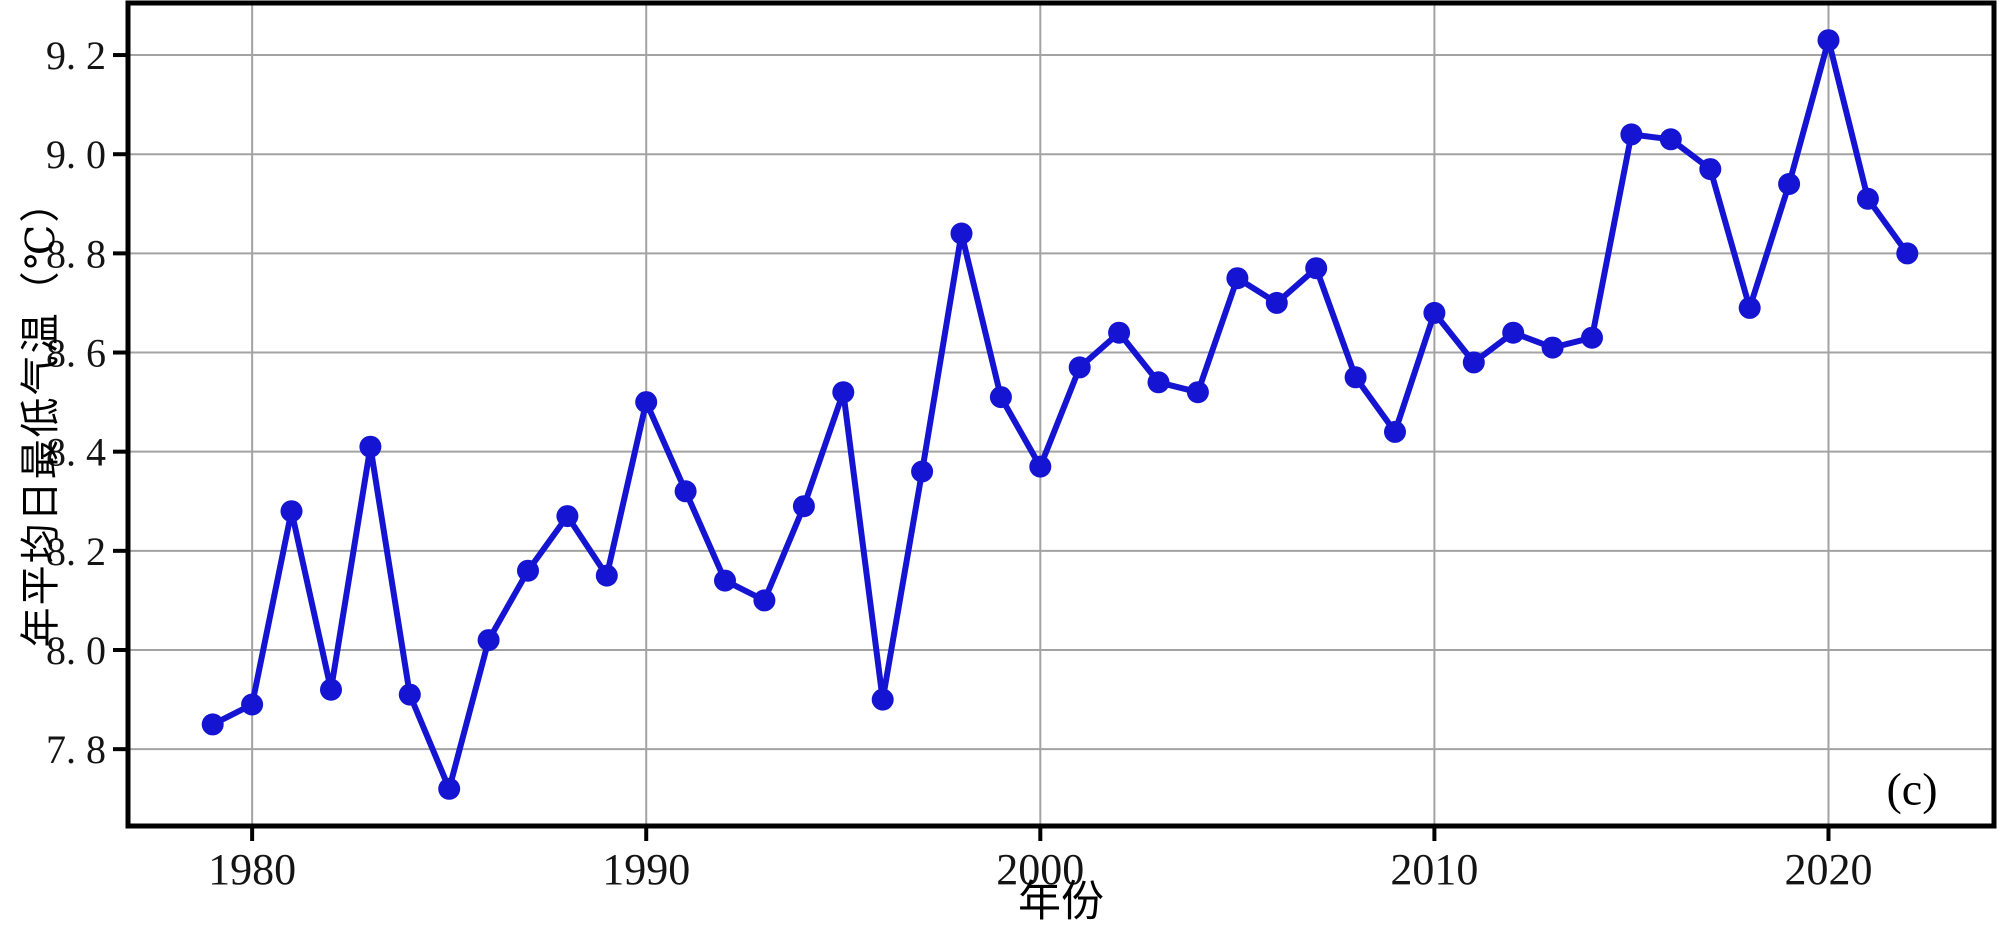  I want to click on y-tick-label: 8. 0, so click(76, 650).